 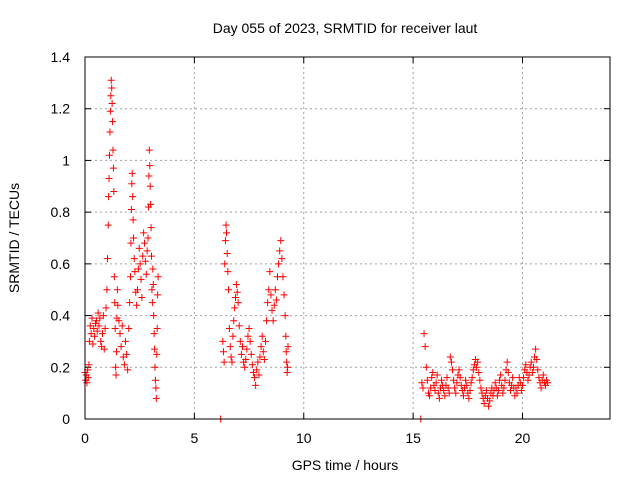 I want to click on x-tick-label: 15, so click(x=413, y=438).